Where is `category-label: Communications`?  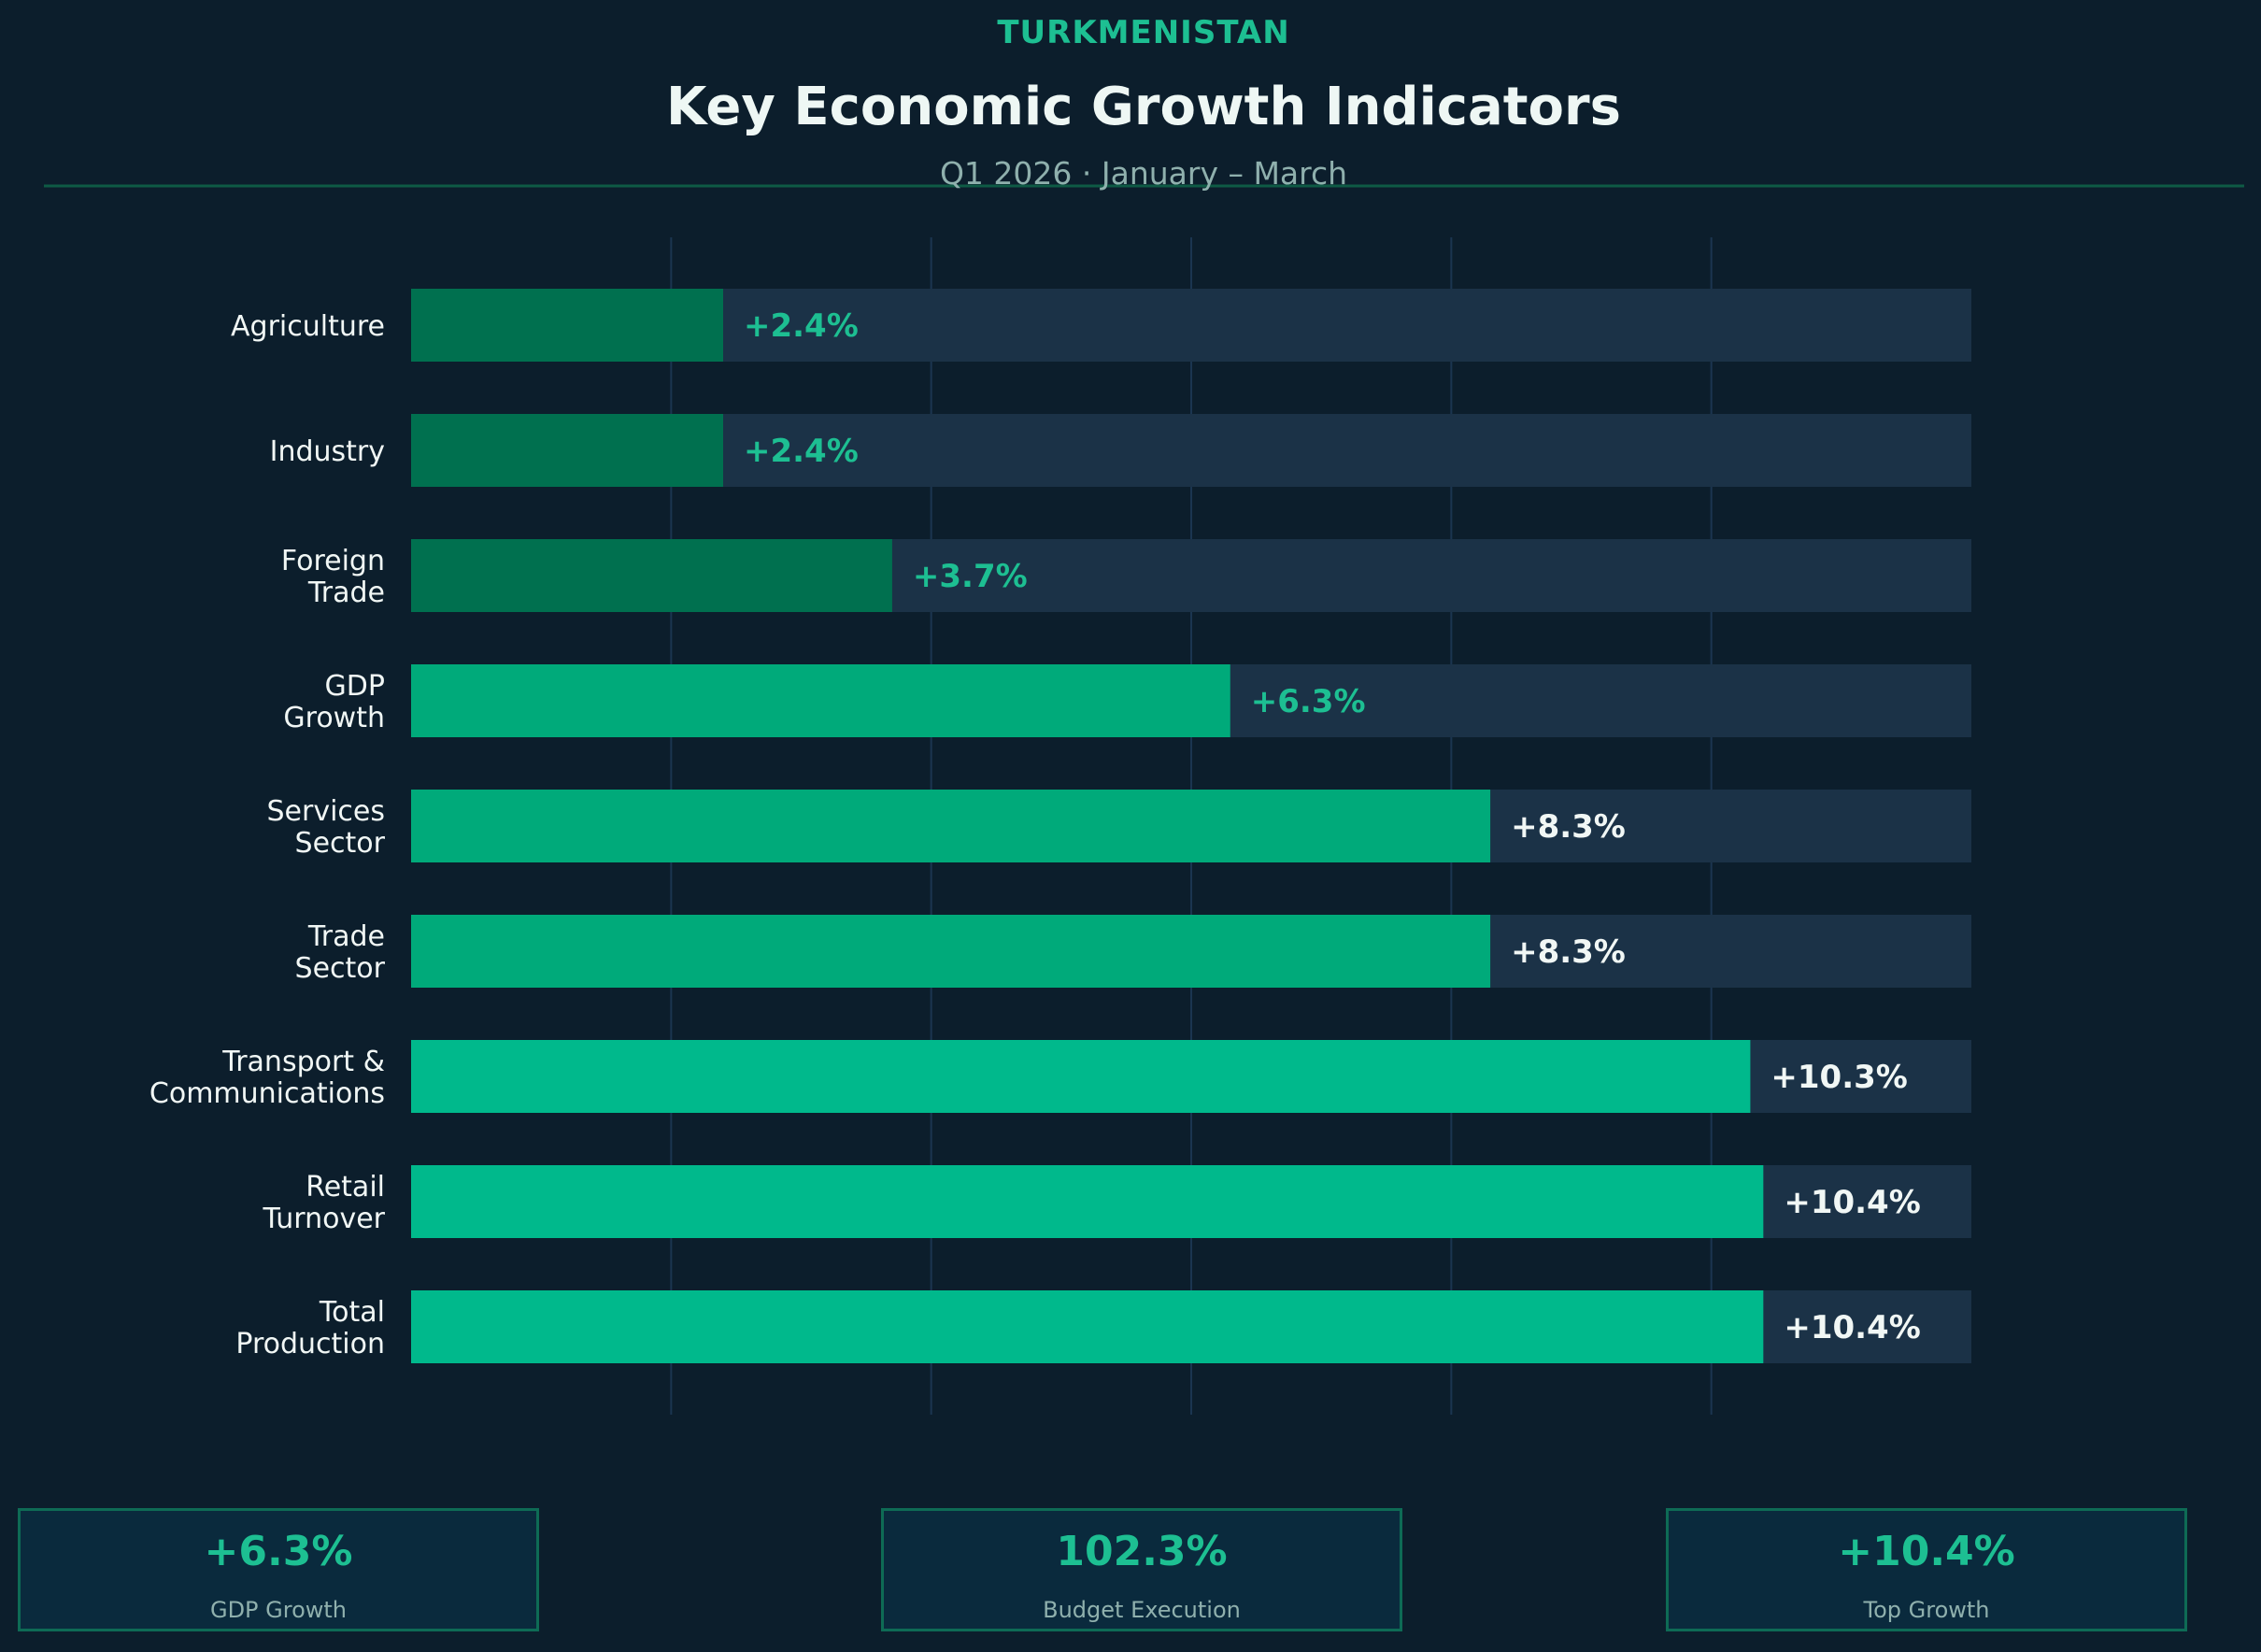
category-label: Communications is located at coordinates (267, 1093).